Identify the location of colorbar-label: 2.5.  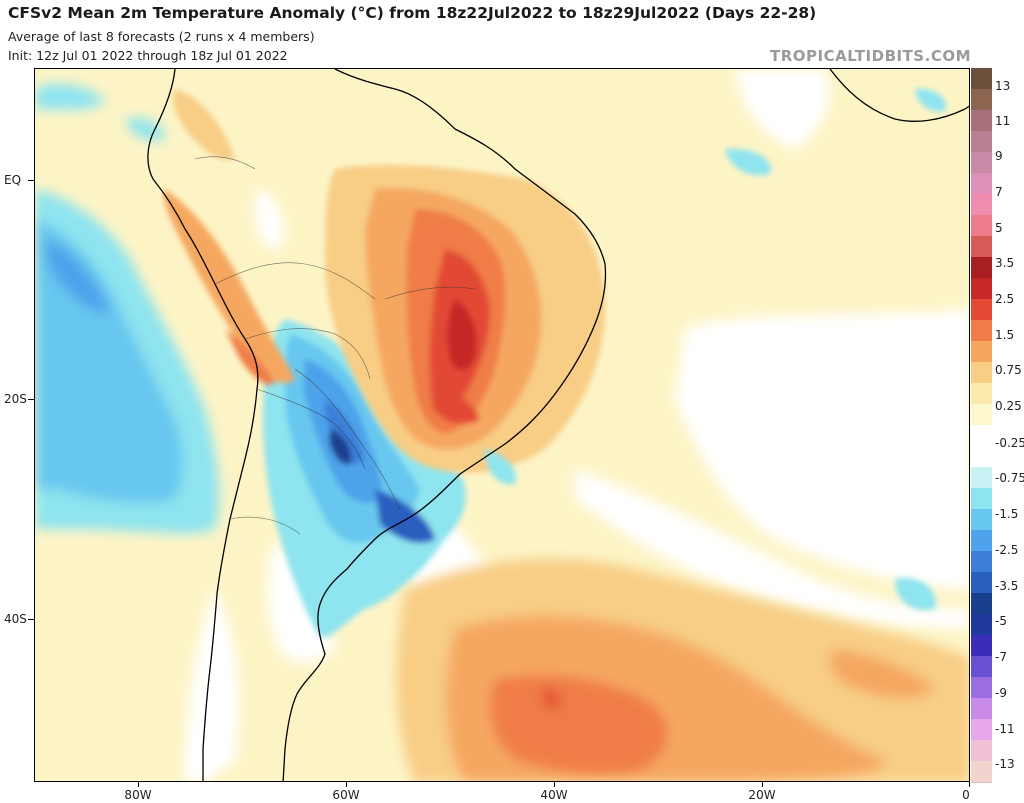
(1005, 299).